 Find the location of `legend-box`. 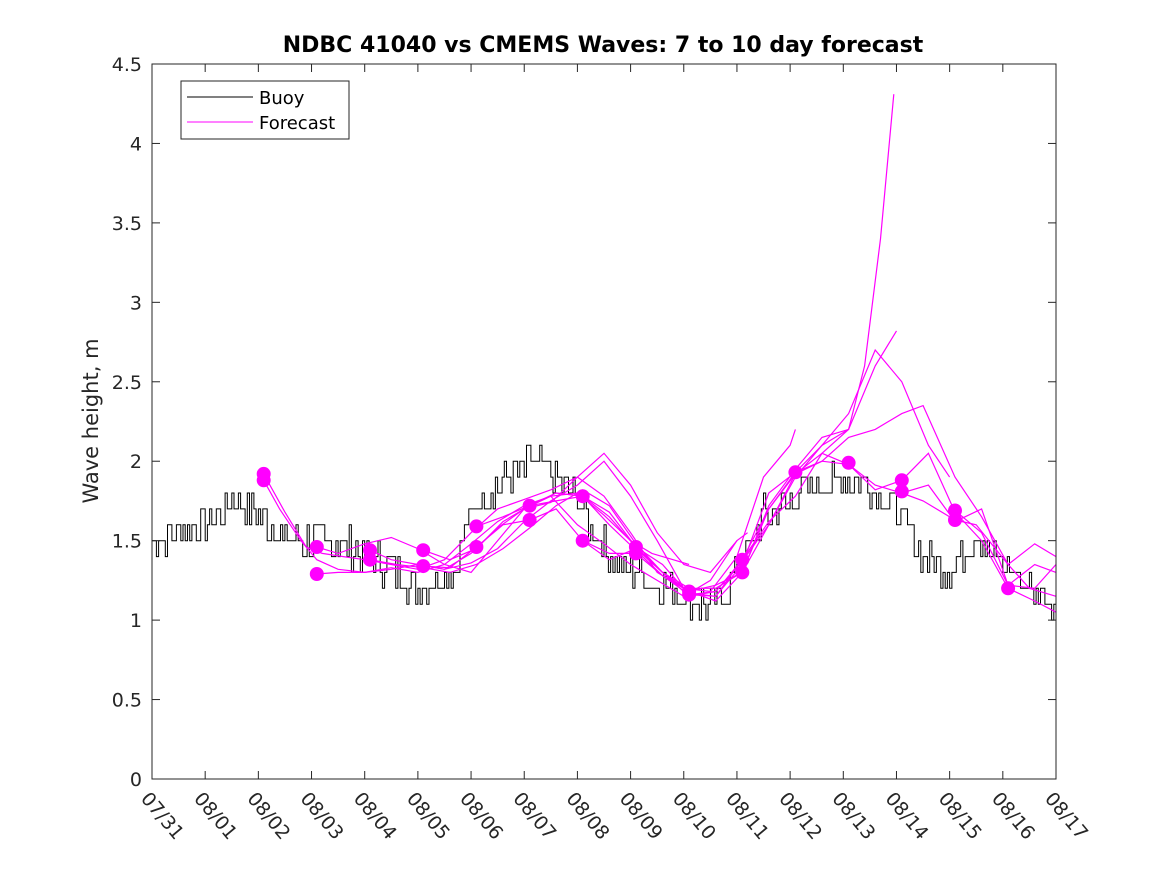

legend-box is located at coordinates (265, 110).